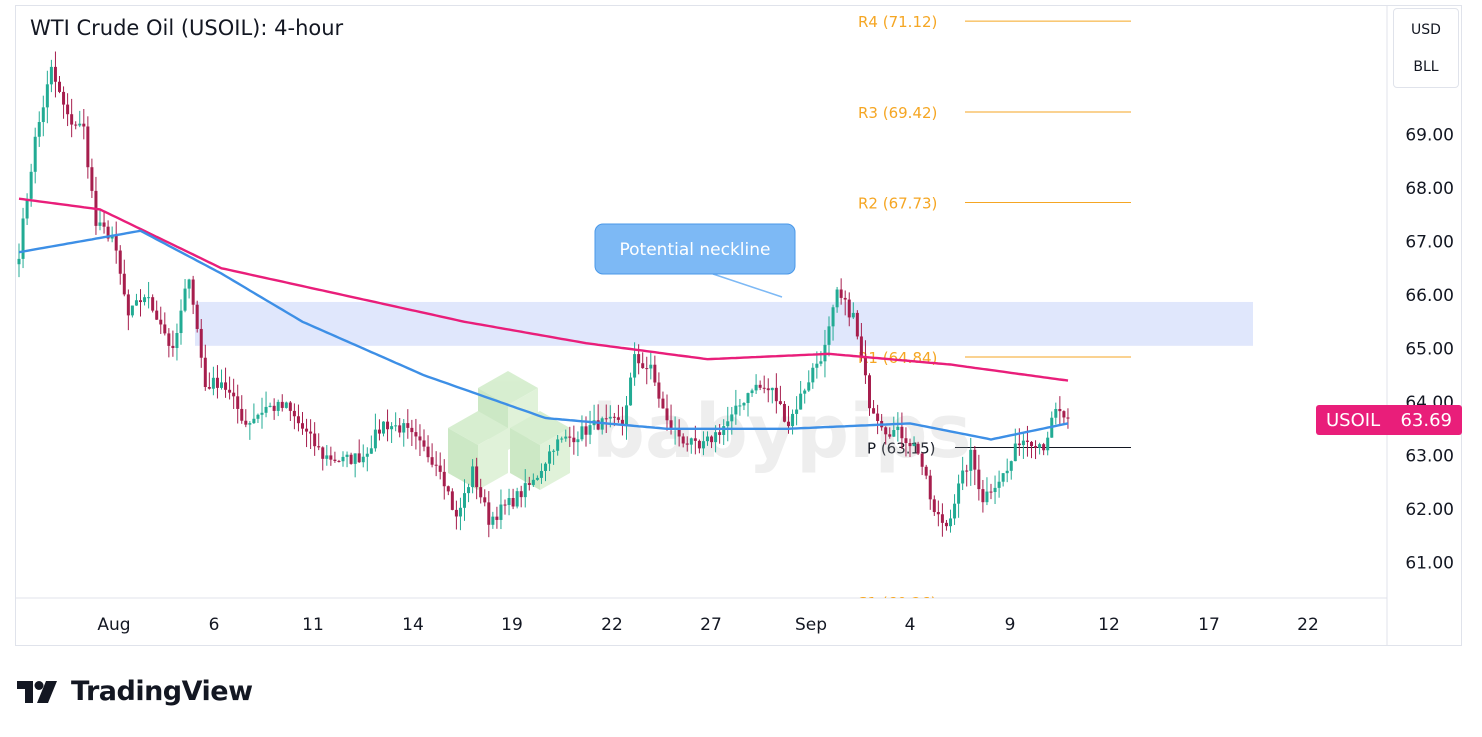 This screenshot has height=737, width=1482. I want to click on y-tick-label: 66.00, so click(1429, 296).